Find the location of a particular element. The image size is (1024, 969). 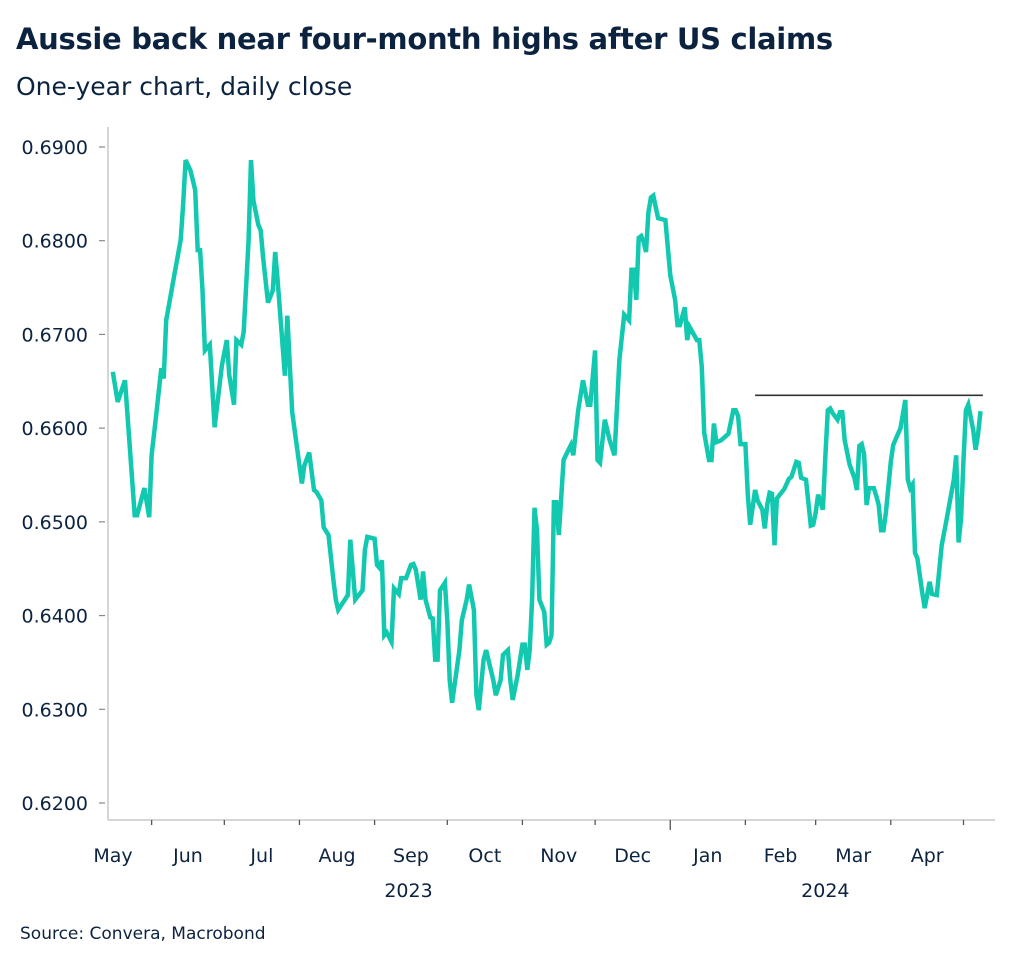

x-month-label: Jun is located at coordinates (187, 856).